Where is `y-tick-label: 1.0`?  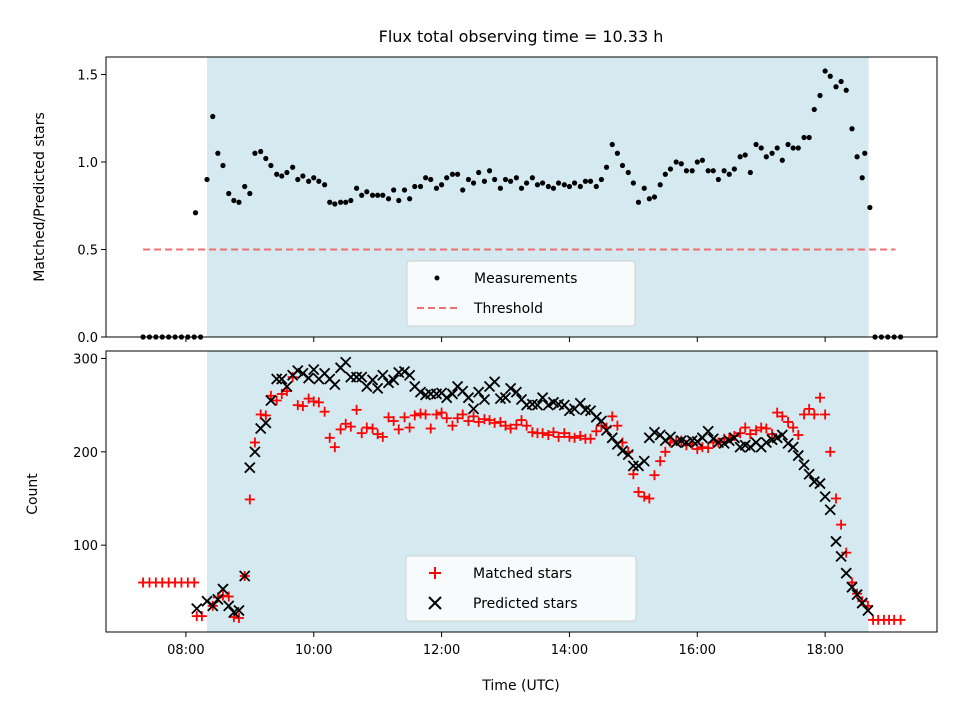
y-tick-label: 1.0 is located at coordinates (87, 163).